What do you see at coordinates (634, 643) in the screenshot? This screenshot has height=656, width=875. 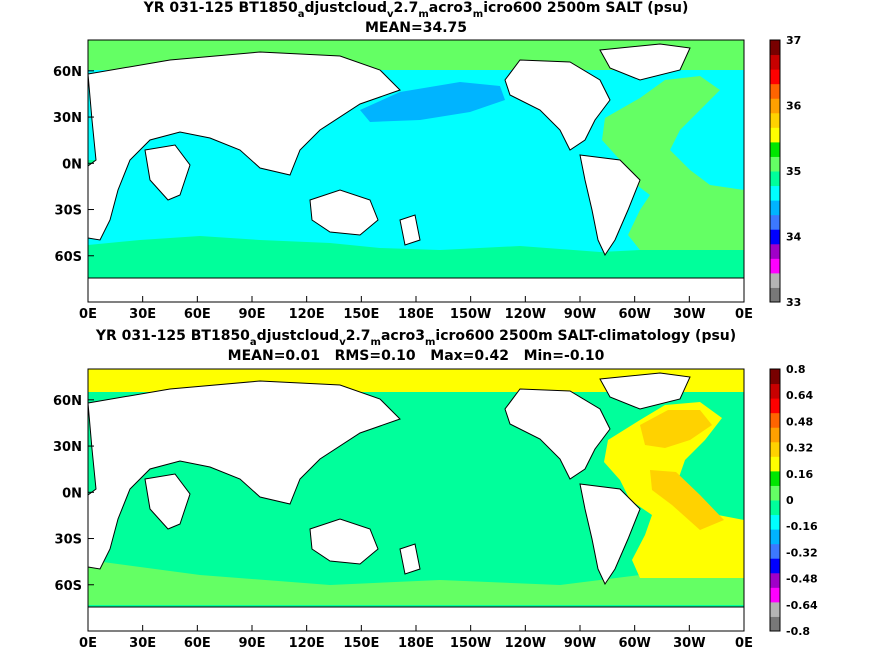 I see `x-tick-label: 60W` at bounding box center [634, 643].